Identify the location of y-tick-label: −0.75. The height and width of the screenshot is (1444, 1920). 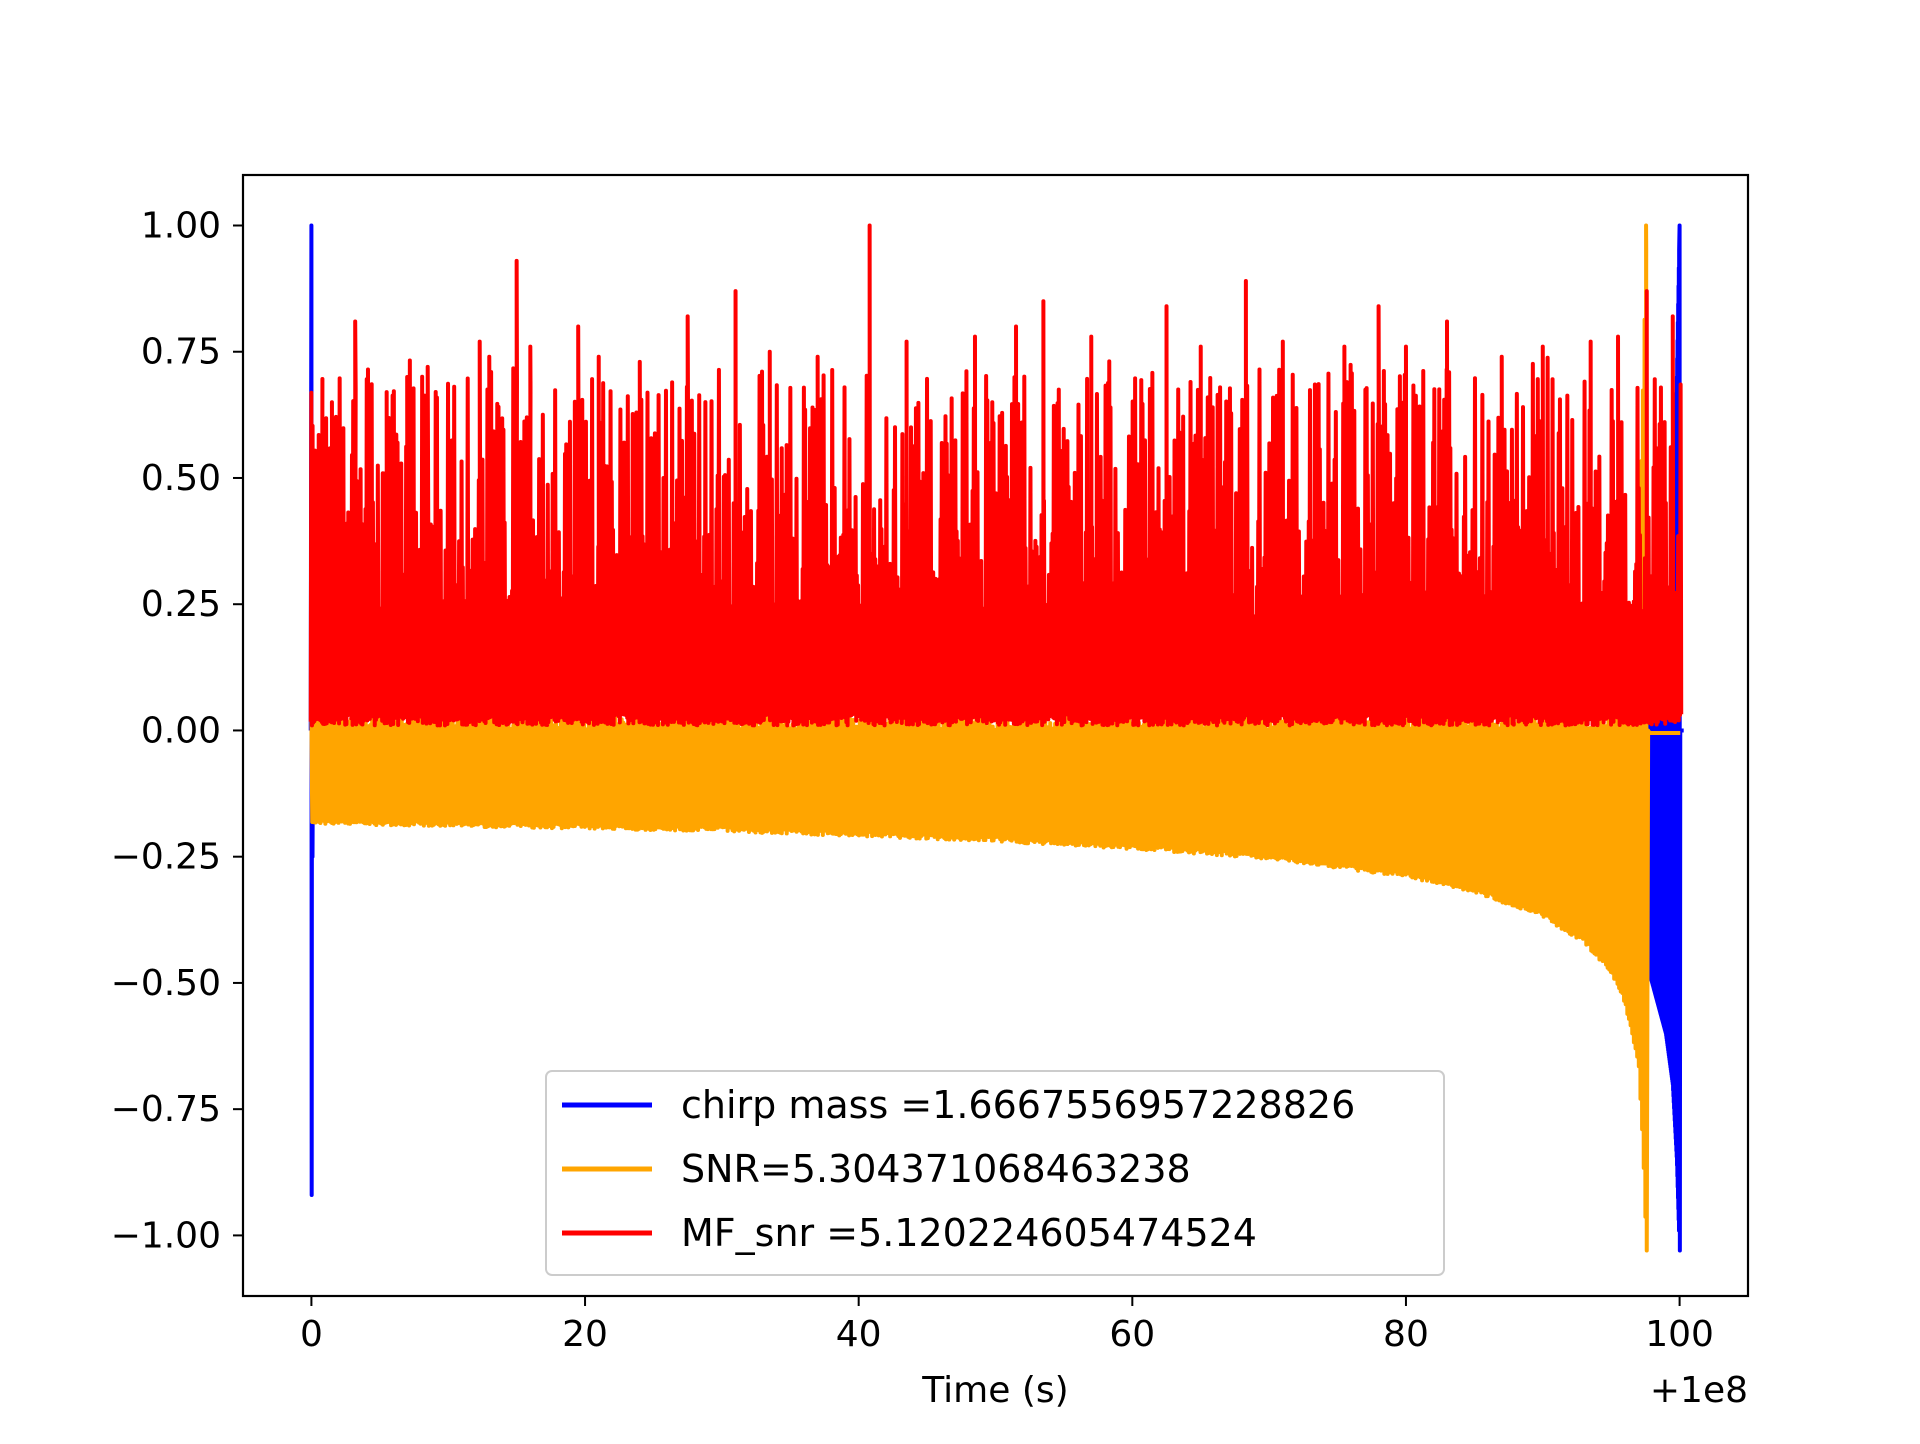
(166, 1109).